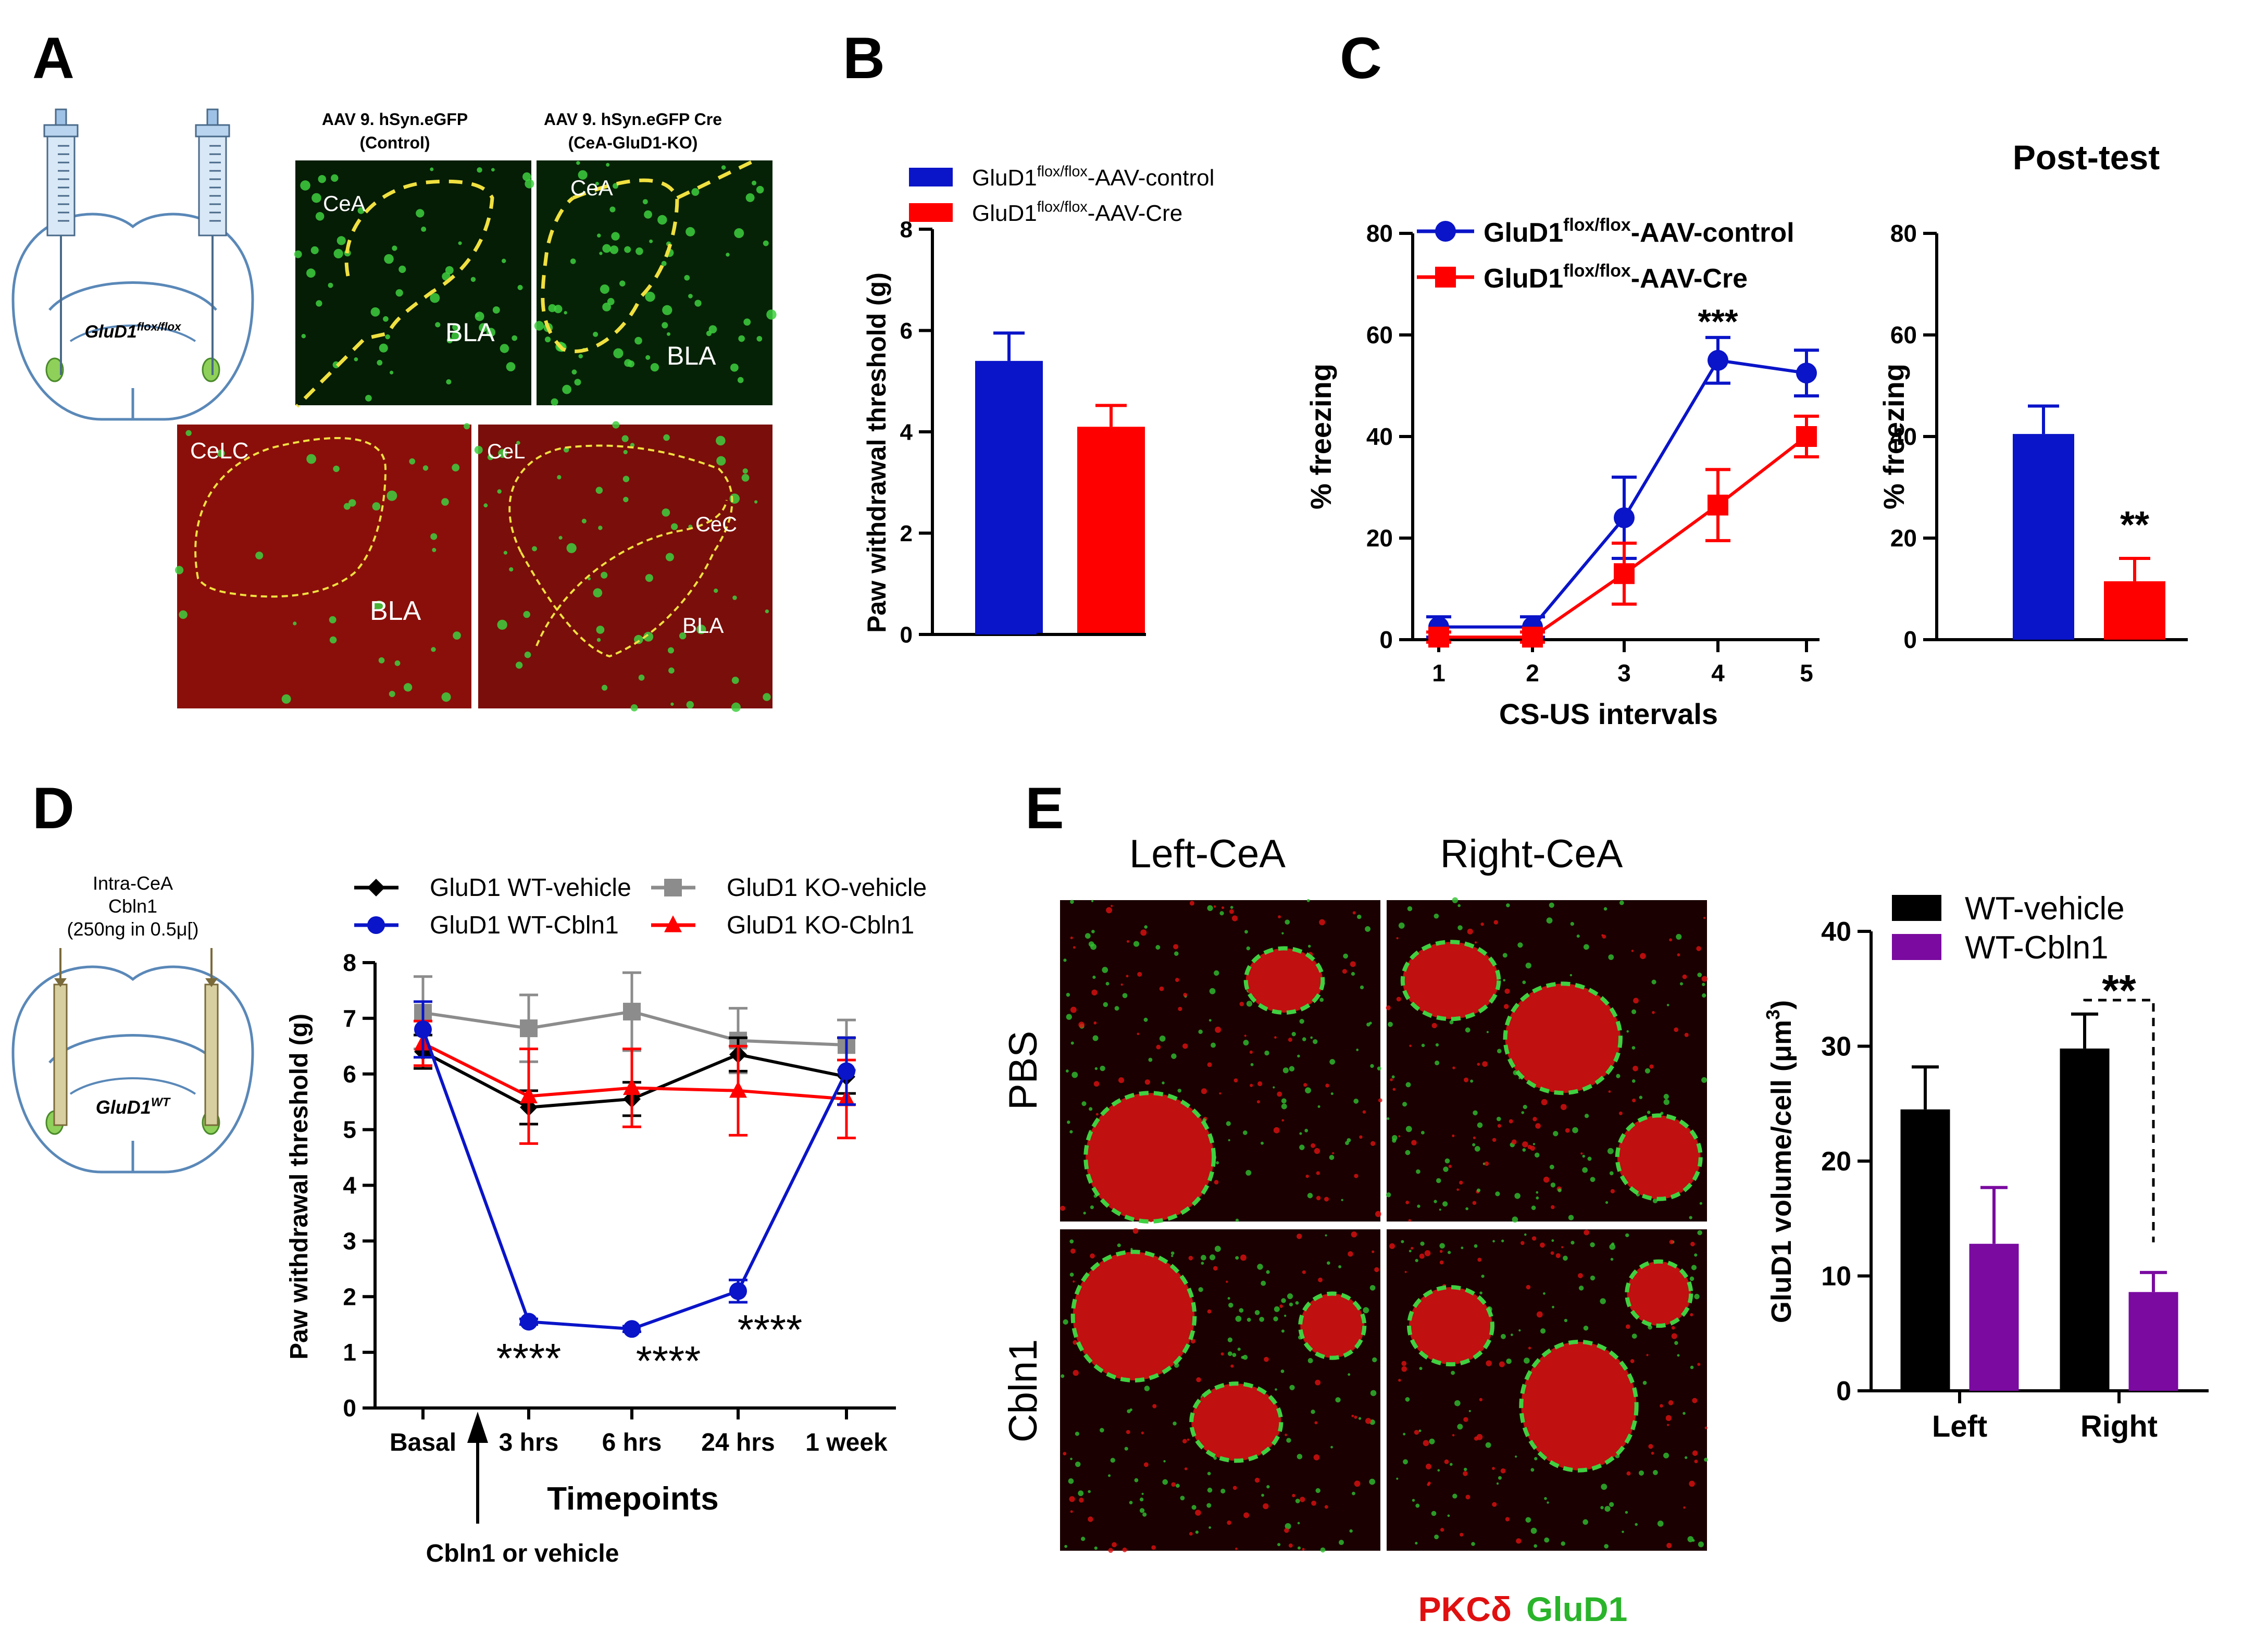 Image resolution: width=2268 pixels, height=1645 pixels. What do you see at coordinates (395, 119) in the screenshot?
I see `header-control-1: AAV 9. hSyn.eGFP` at bounding box center [395, 119].